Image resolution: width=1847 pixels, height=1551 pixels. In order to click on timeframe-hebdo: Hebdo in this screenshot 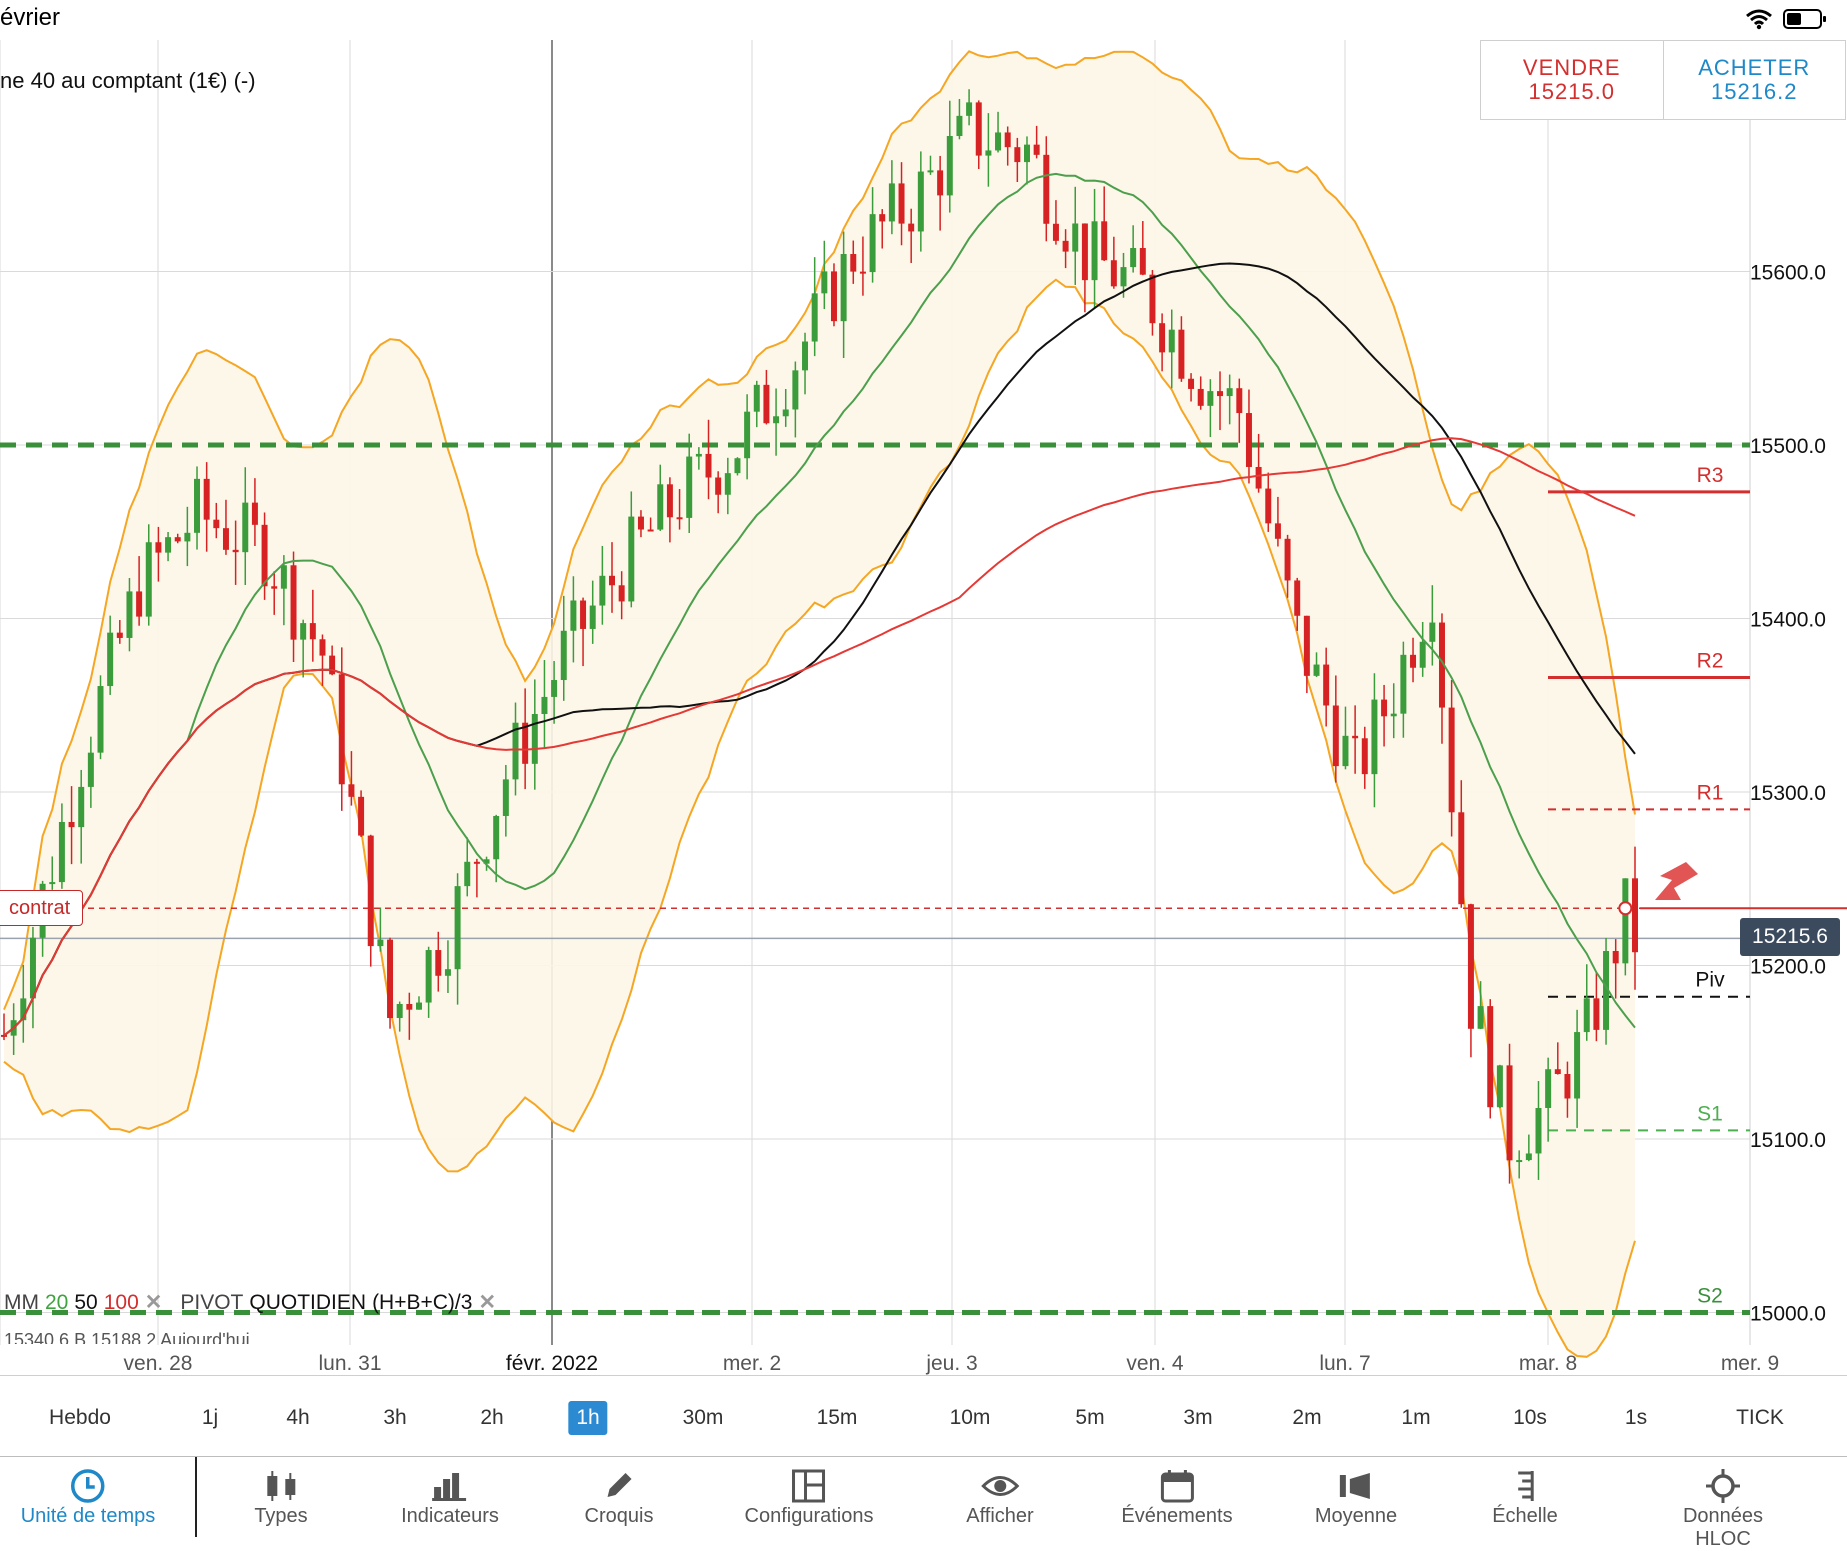, I will do `click(80, 1417)`.